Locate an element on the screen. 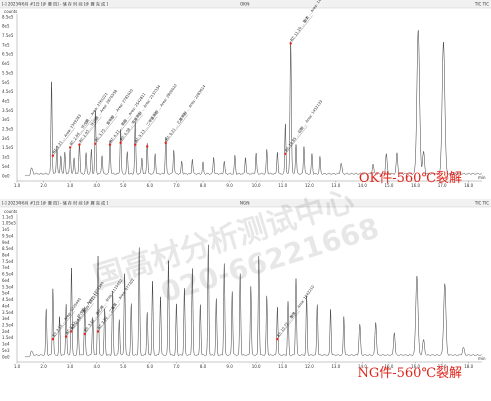 The width and height of the screenshot is (491, 401). y-tick-label: 6e4 is located at coordinates (6, 280).